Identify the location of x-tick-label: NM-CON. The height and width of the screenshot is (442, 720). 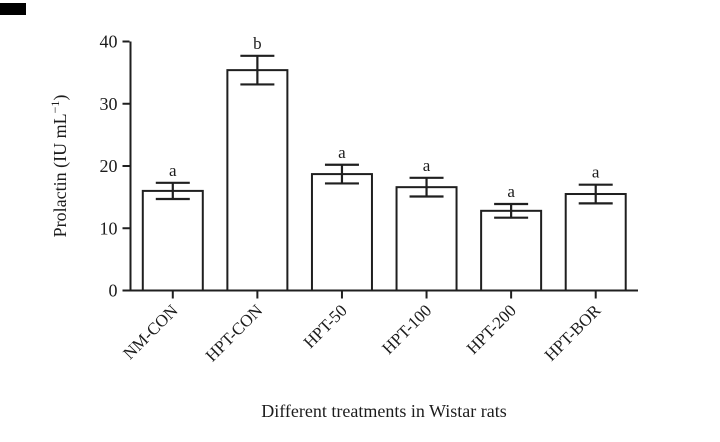
(150, 332).